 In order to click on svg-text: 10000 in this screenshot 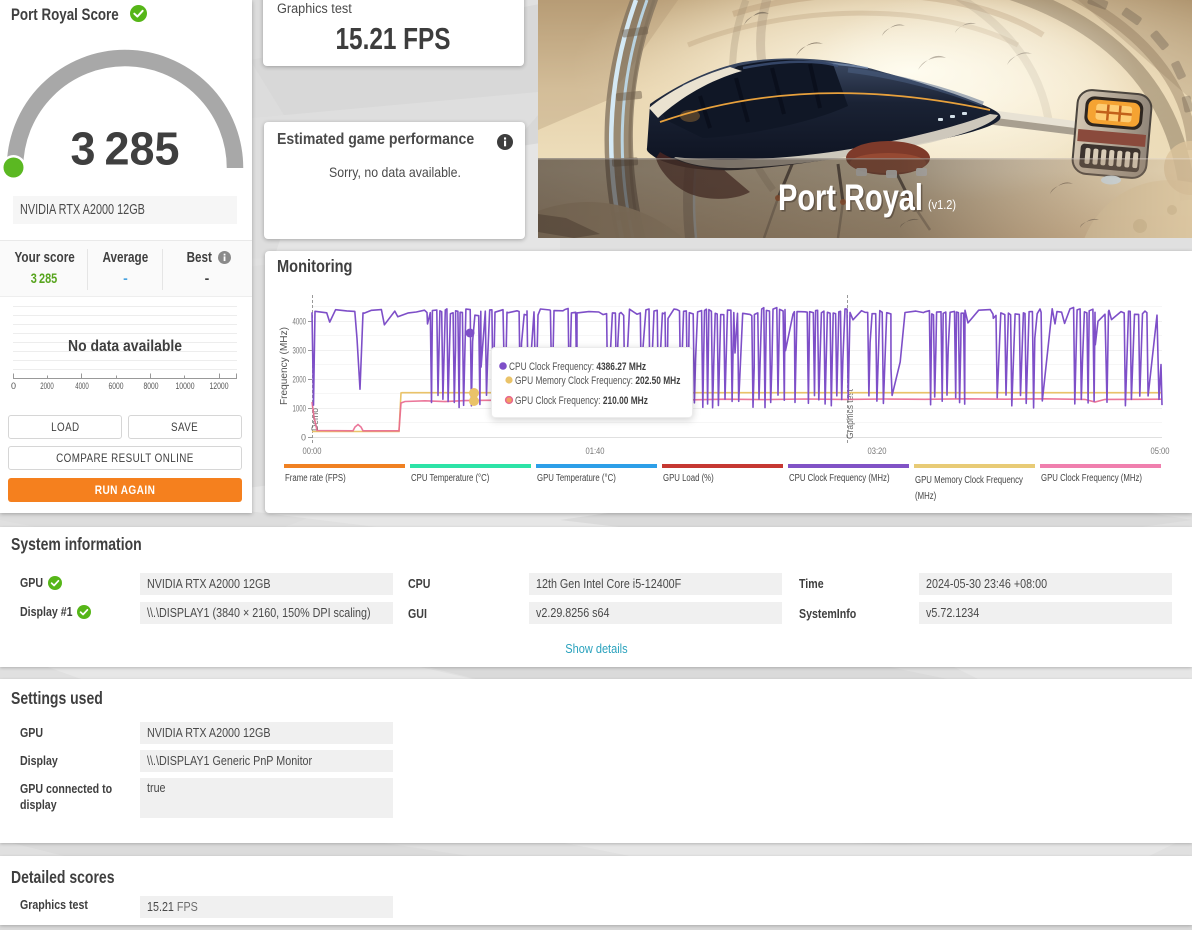, I will do `click(185, 386)`.